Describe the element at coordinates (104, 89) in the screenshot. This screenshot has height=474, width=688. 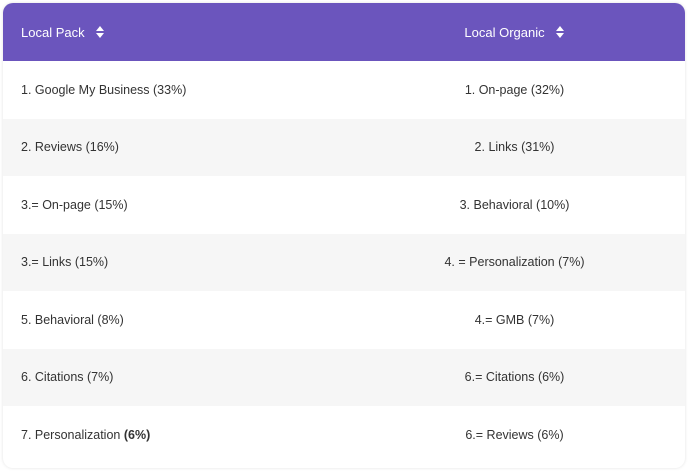
I see `local-pack-cell: 1. Google My Business (33%)` at that location.